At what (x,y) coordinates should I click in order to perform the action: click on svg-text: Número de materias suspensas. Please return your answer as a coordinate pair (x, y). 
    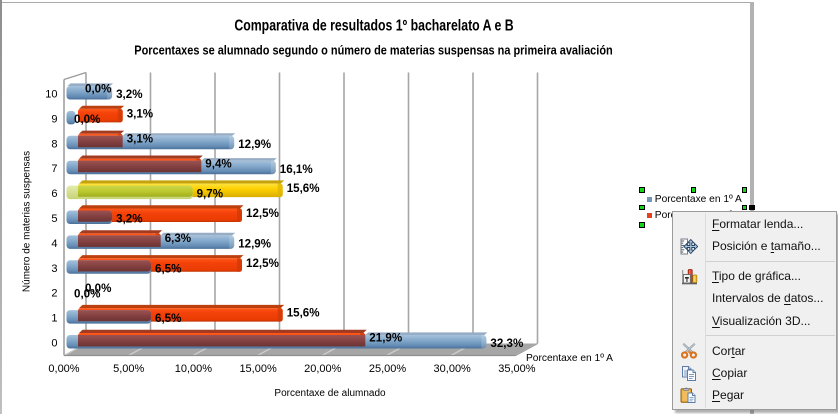
    Looking at the image, I should click on (27, 221).